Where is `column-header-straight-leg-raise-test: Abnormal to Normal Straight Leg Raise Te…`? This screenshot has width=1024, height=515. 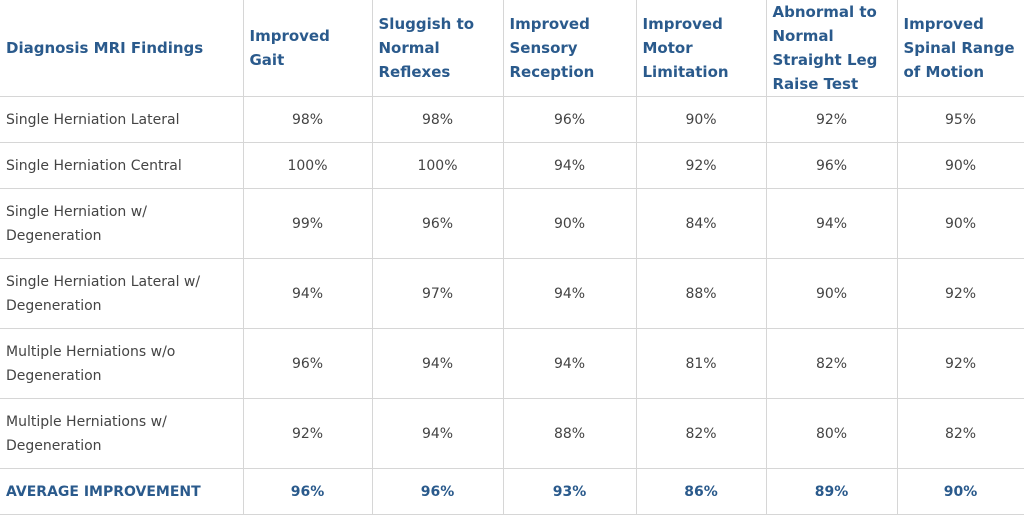 column-header-straight-leg-raise-test: Abnormal to Normal Straight Leg Raise Te… is located at coordinates (831, 48).